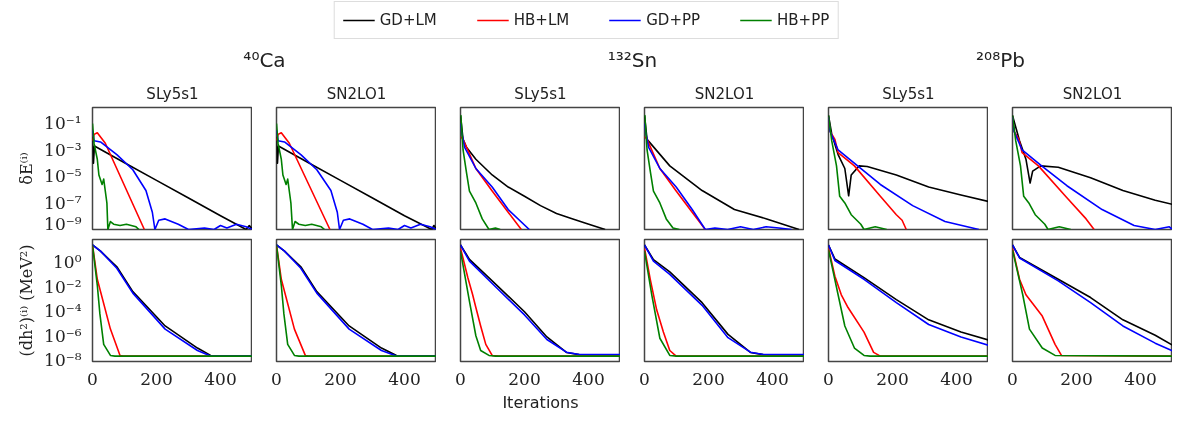 Image resolution: width=1204 pixels, height=430 pixels. I want to click on y-tick-label: 10⁰, so click(67, 262).